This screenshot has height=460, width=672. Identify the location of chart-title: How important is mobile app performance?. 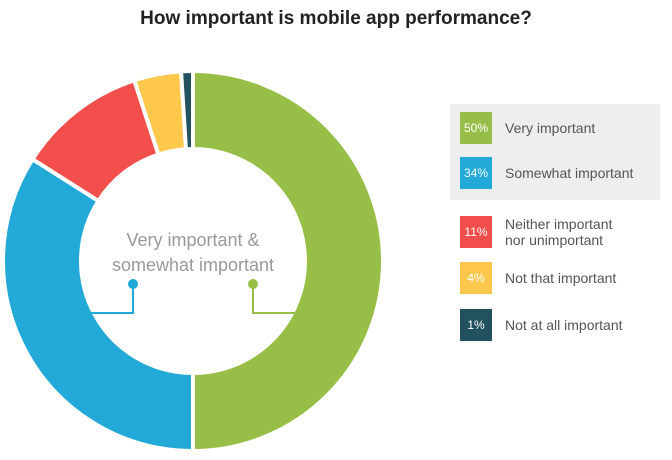
(336, 18).